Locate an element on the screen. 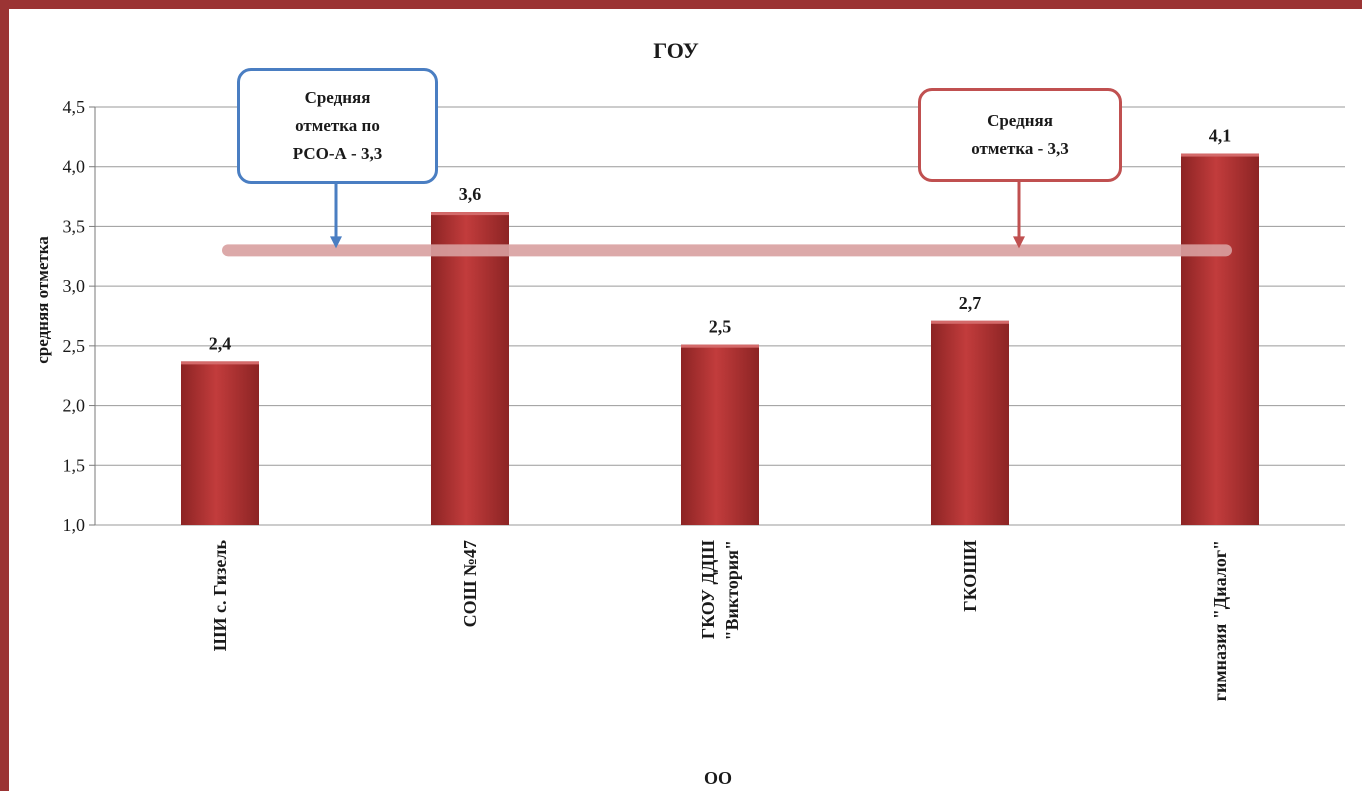 The image size is (1362, 791). y-tick-label: 1,0 is located at coordinates (74, 525).